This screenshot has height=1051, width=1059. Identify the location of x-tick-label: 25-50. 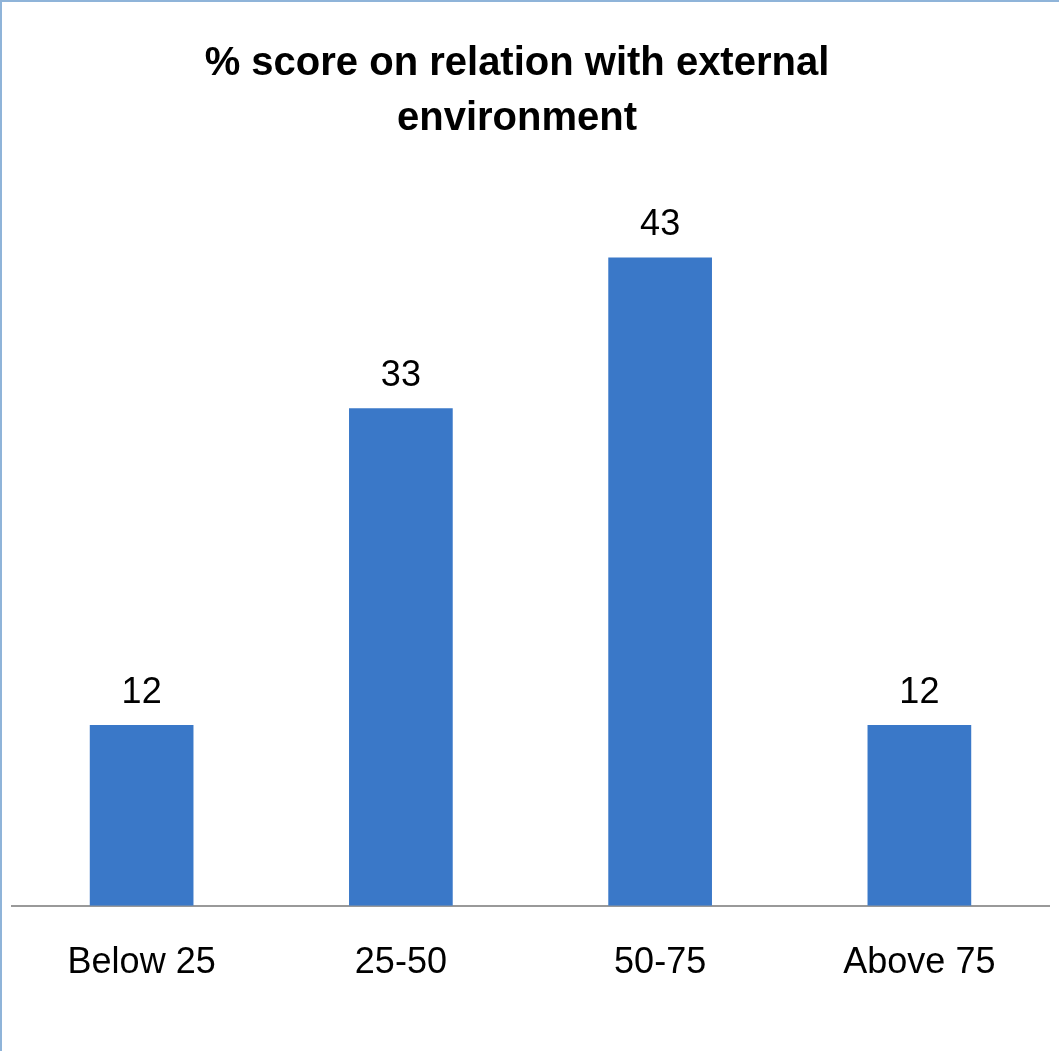
(400, 961).